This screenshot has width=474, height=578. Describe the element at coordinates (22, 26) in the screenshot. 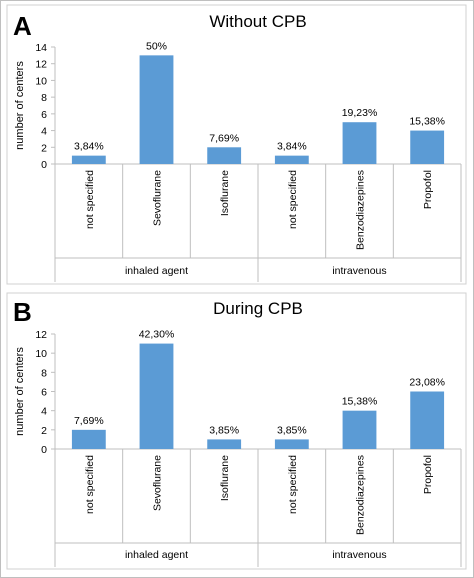

I see `panel-letter: A` at that location.